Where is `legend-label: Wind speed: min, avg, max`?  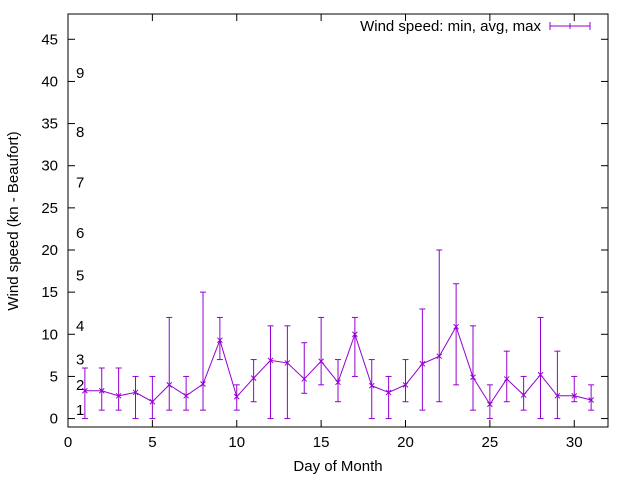
legend-label: Wind speed: min, avg, max is located at coordinates (450, 26).